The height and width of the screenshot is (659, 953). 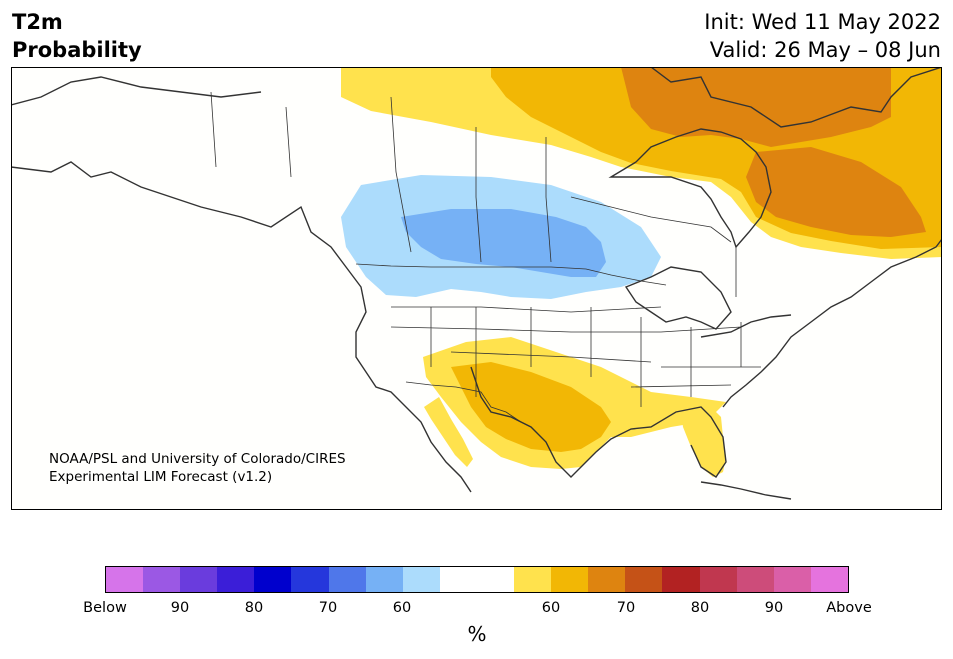 What do you see at coordinates (161, 477) in the screenshot?
I see `credit-line-2: Experimental LIM Forecast (v1.2)` at bounding box center [161, 477].